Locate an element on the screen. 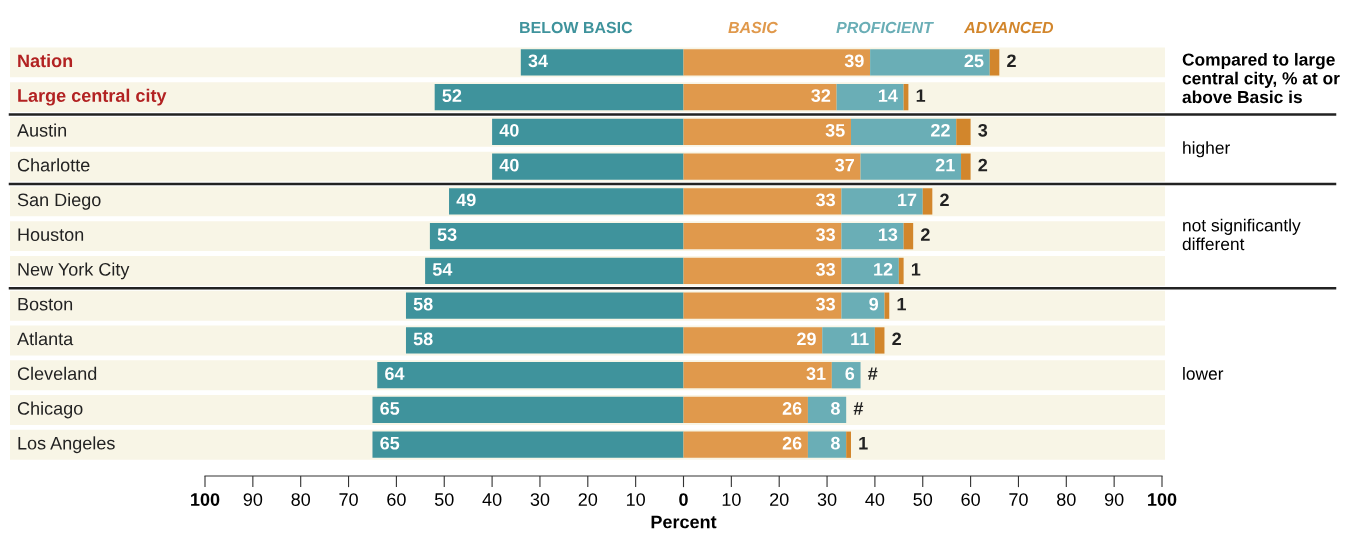 The height and width of the screenshot is (541, 1348). data-label: 32 is located at coordinates (821, 96).